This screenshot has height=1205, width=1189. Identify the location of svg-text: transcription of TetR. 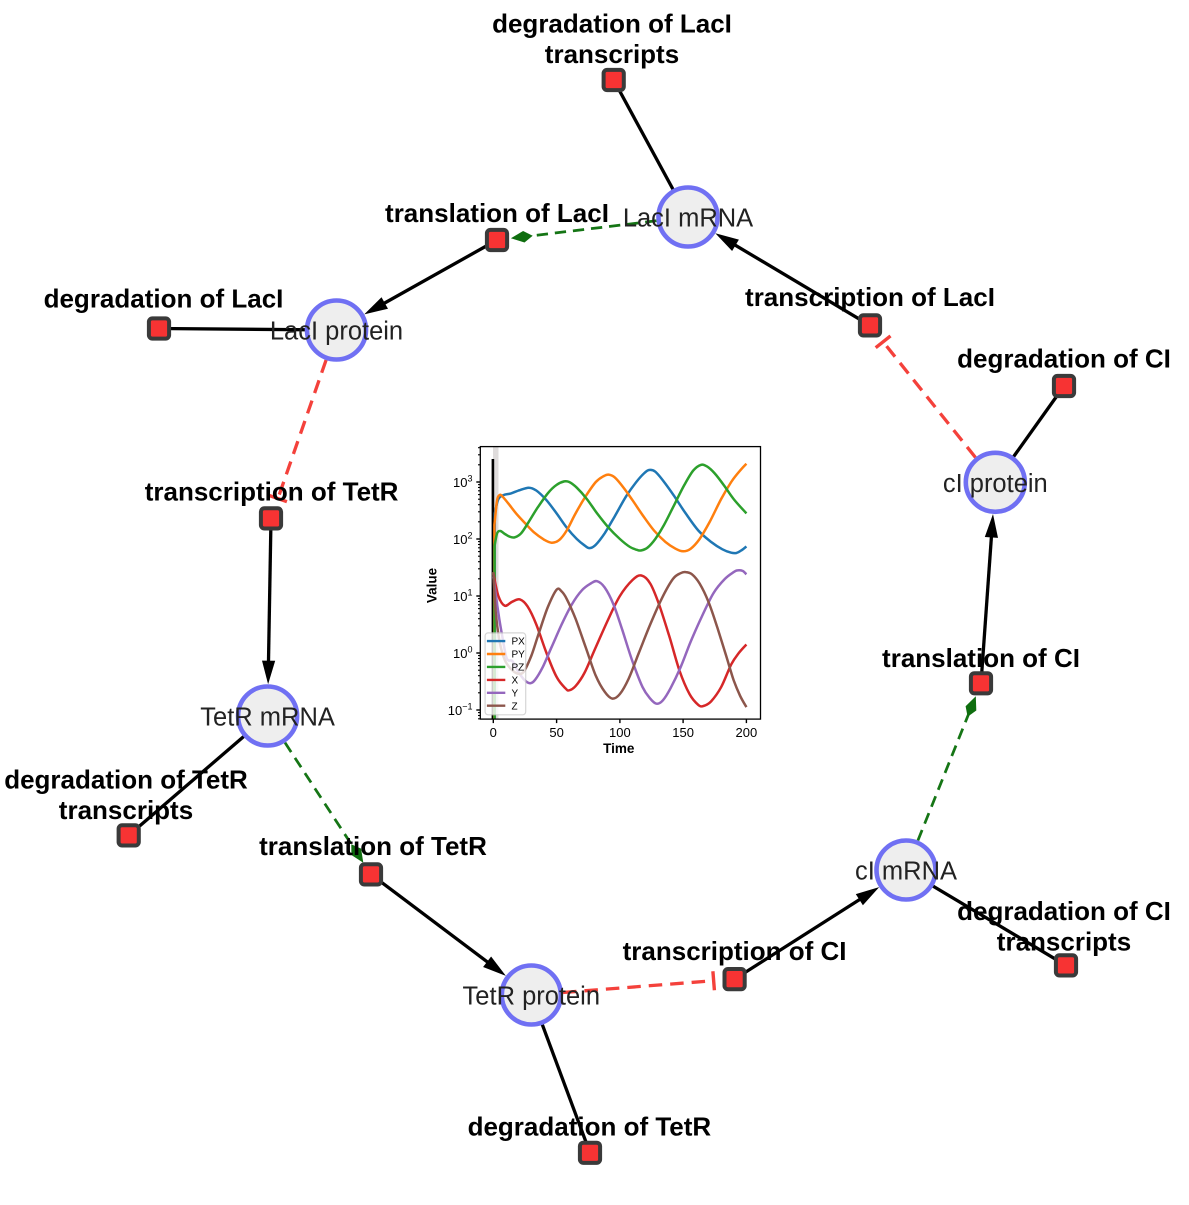
(272, 492).